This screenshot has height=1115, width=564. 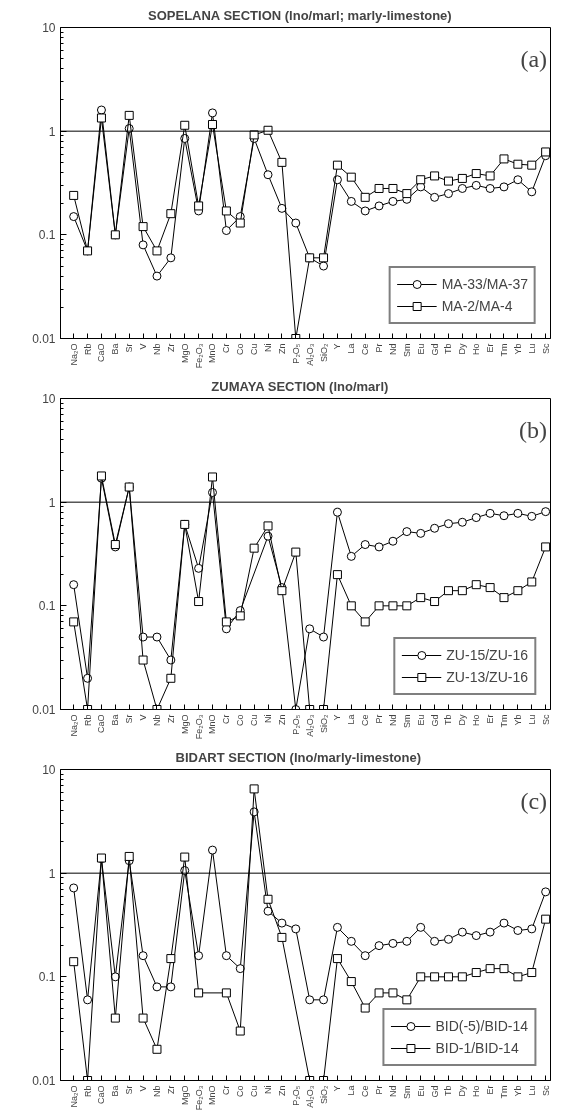 I want to click on annotation: (b), so click(x=533, y=429).